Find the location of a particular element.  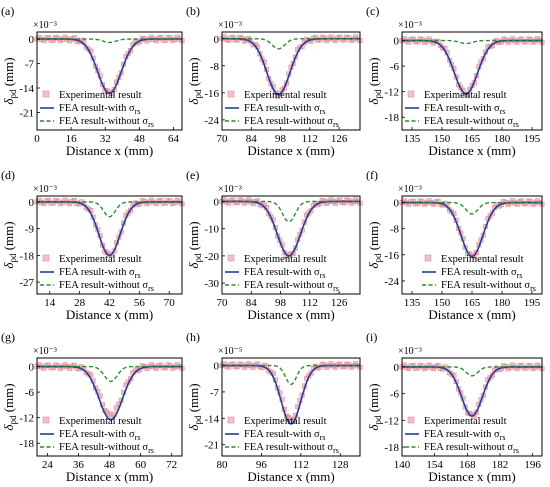

plot-frame is located at coordinates (291, 407).